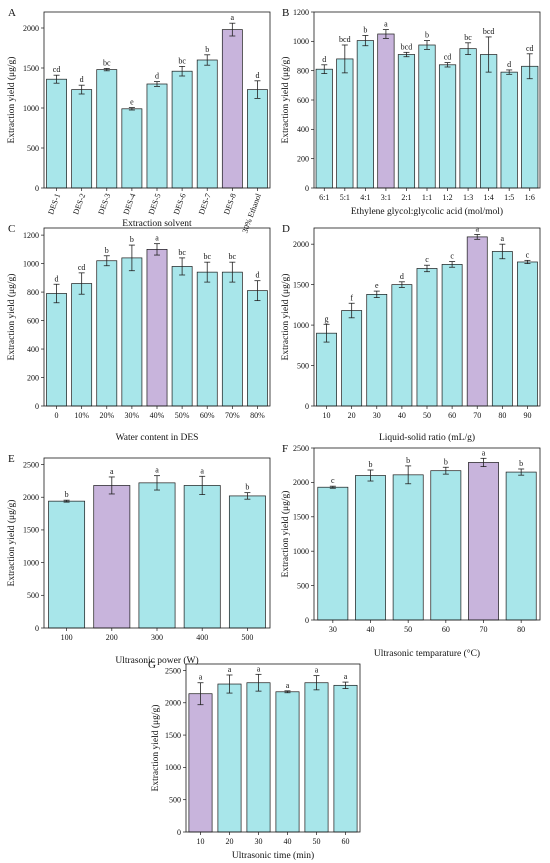 The width and height of the screenshot is (550, 863). Describe the element at coordinates (173, 670) in the screenshot. I see `panel-g-y-tick-label: 2500` at that location.